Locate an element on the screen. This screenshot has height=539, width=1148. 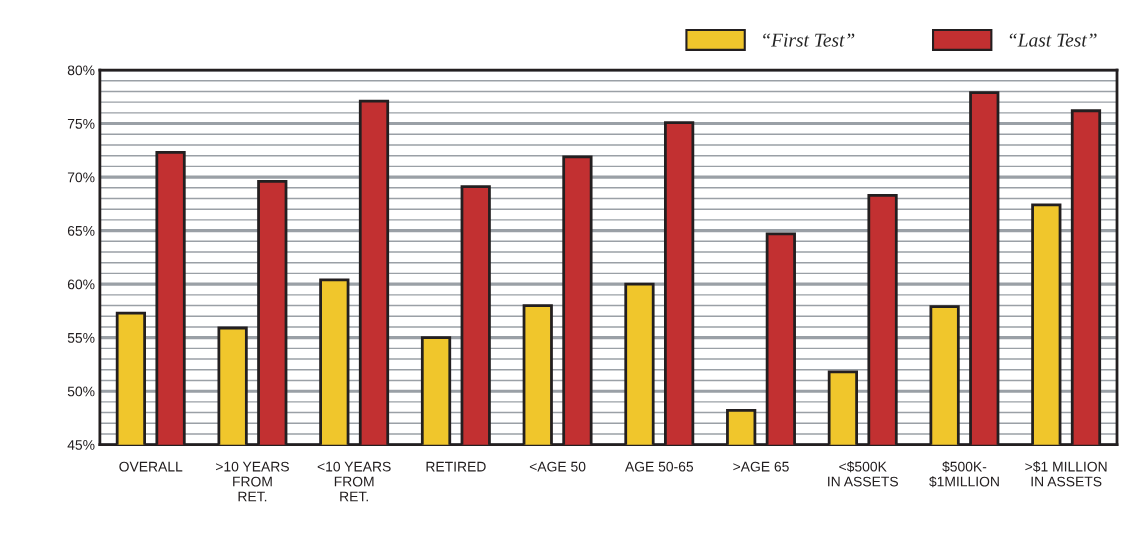
x-tick-label: $500K- $1MILLION is located at coordinates (964, 474).